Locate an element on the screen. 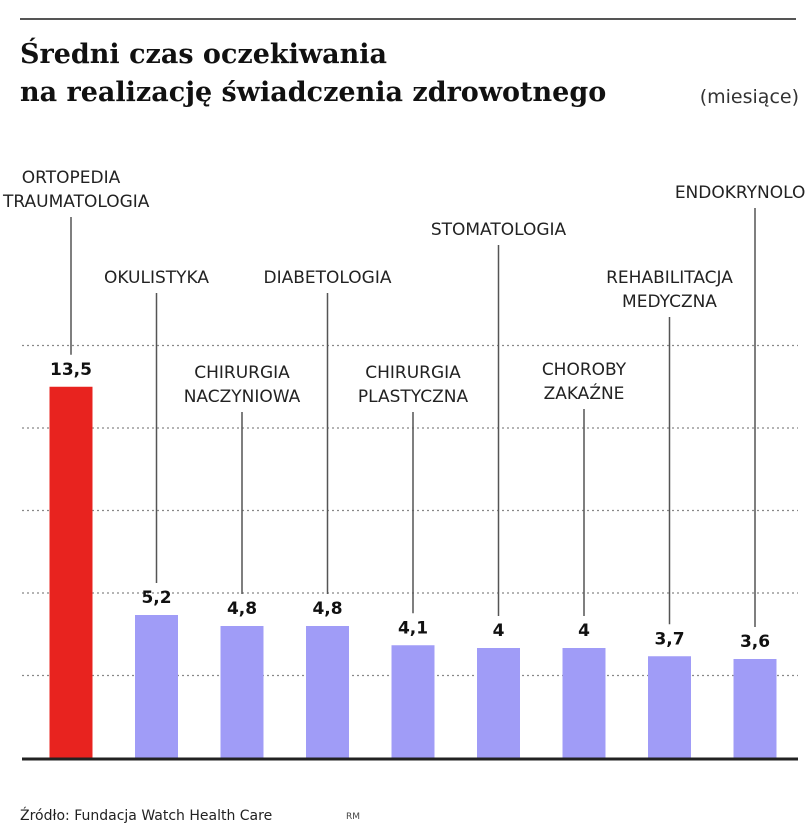 The width and height of the screenshot is (805, 826). category-label: PLASTYCZNA is located at coordinates (413, 397).